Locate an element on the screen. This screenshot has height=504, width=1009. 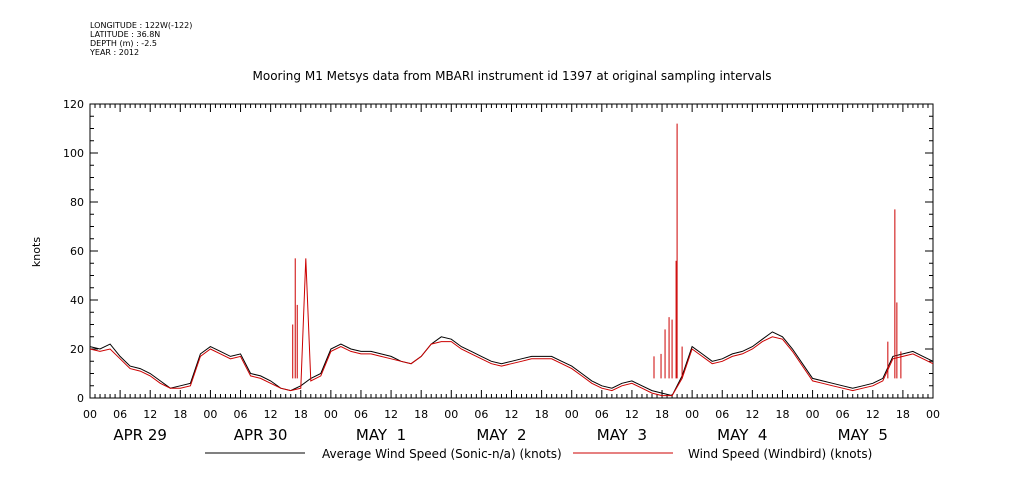
day-label: APR 30 is located at coordinates (261, 435).